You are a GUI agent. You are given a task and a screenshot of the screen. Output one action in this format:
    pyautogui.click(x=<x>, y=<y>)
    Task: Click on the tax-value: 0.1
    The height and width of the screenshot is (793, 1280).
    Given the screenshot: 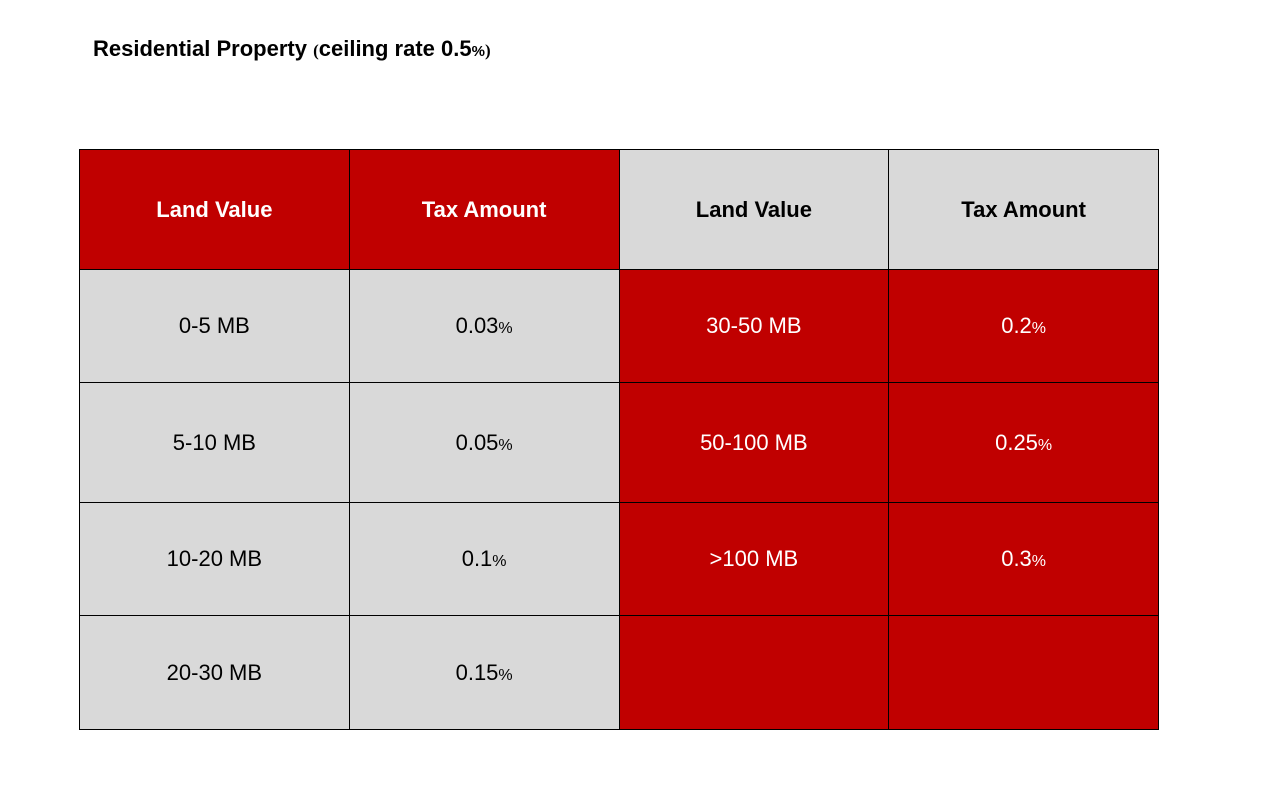 What is the action you would take?
    pyautogui.click(x=477, y=558)
    